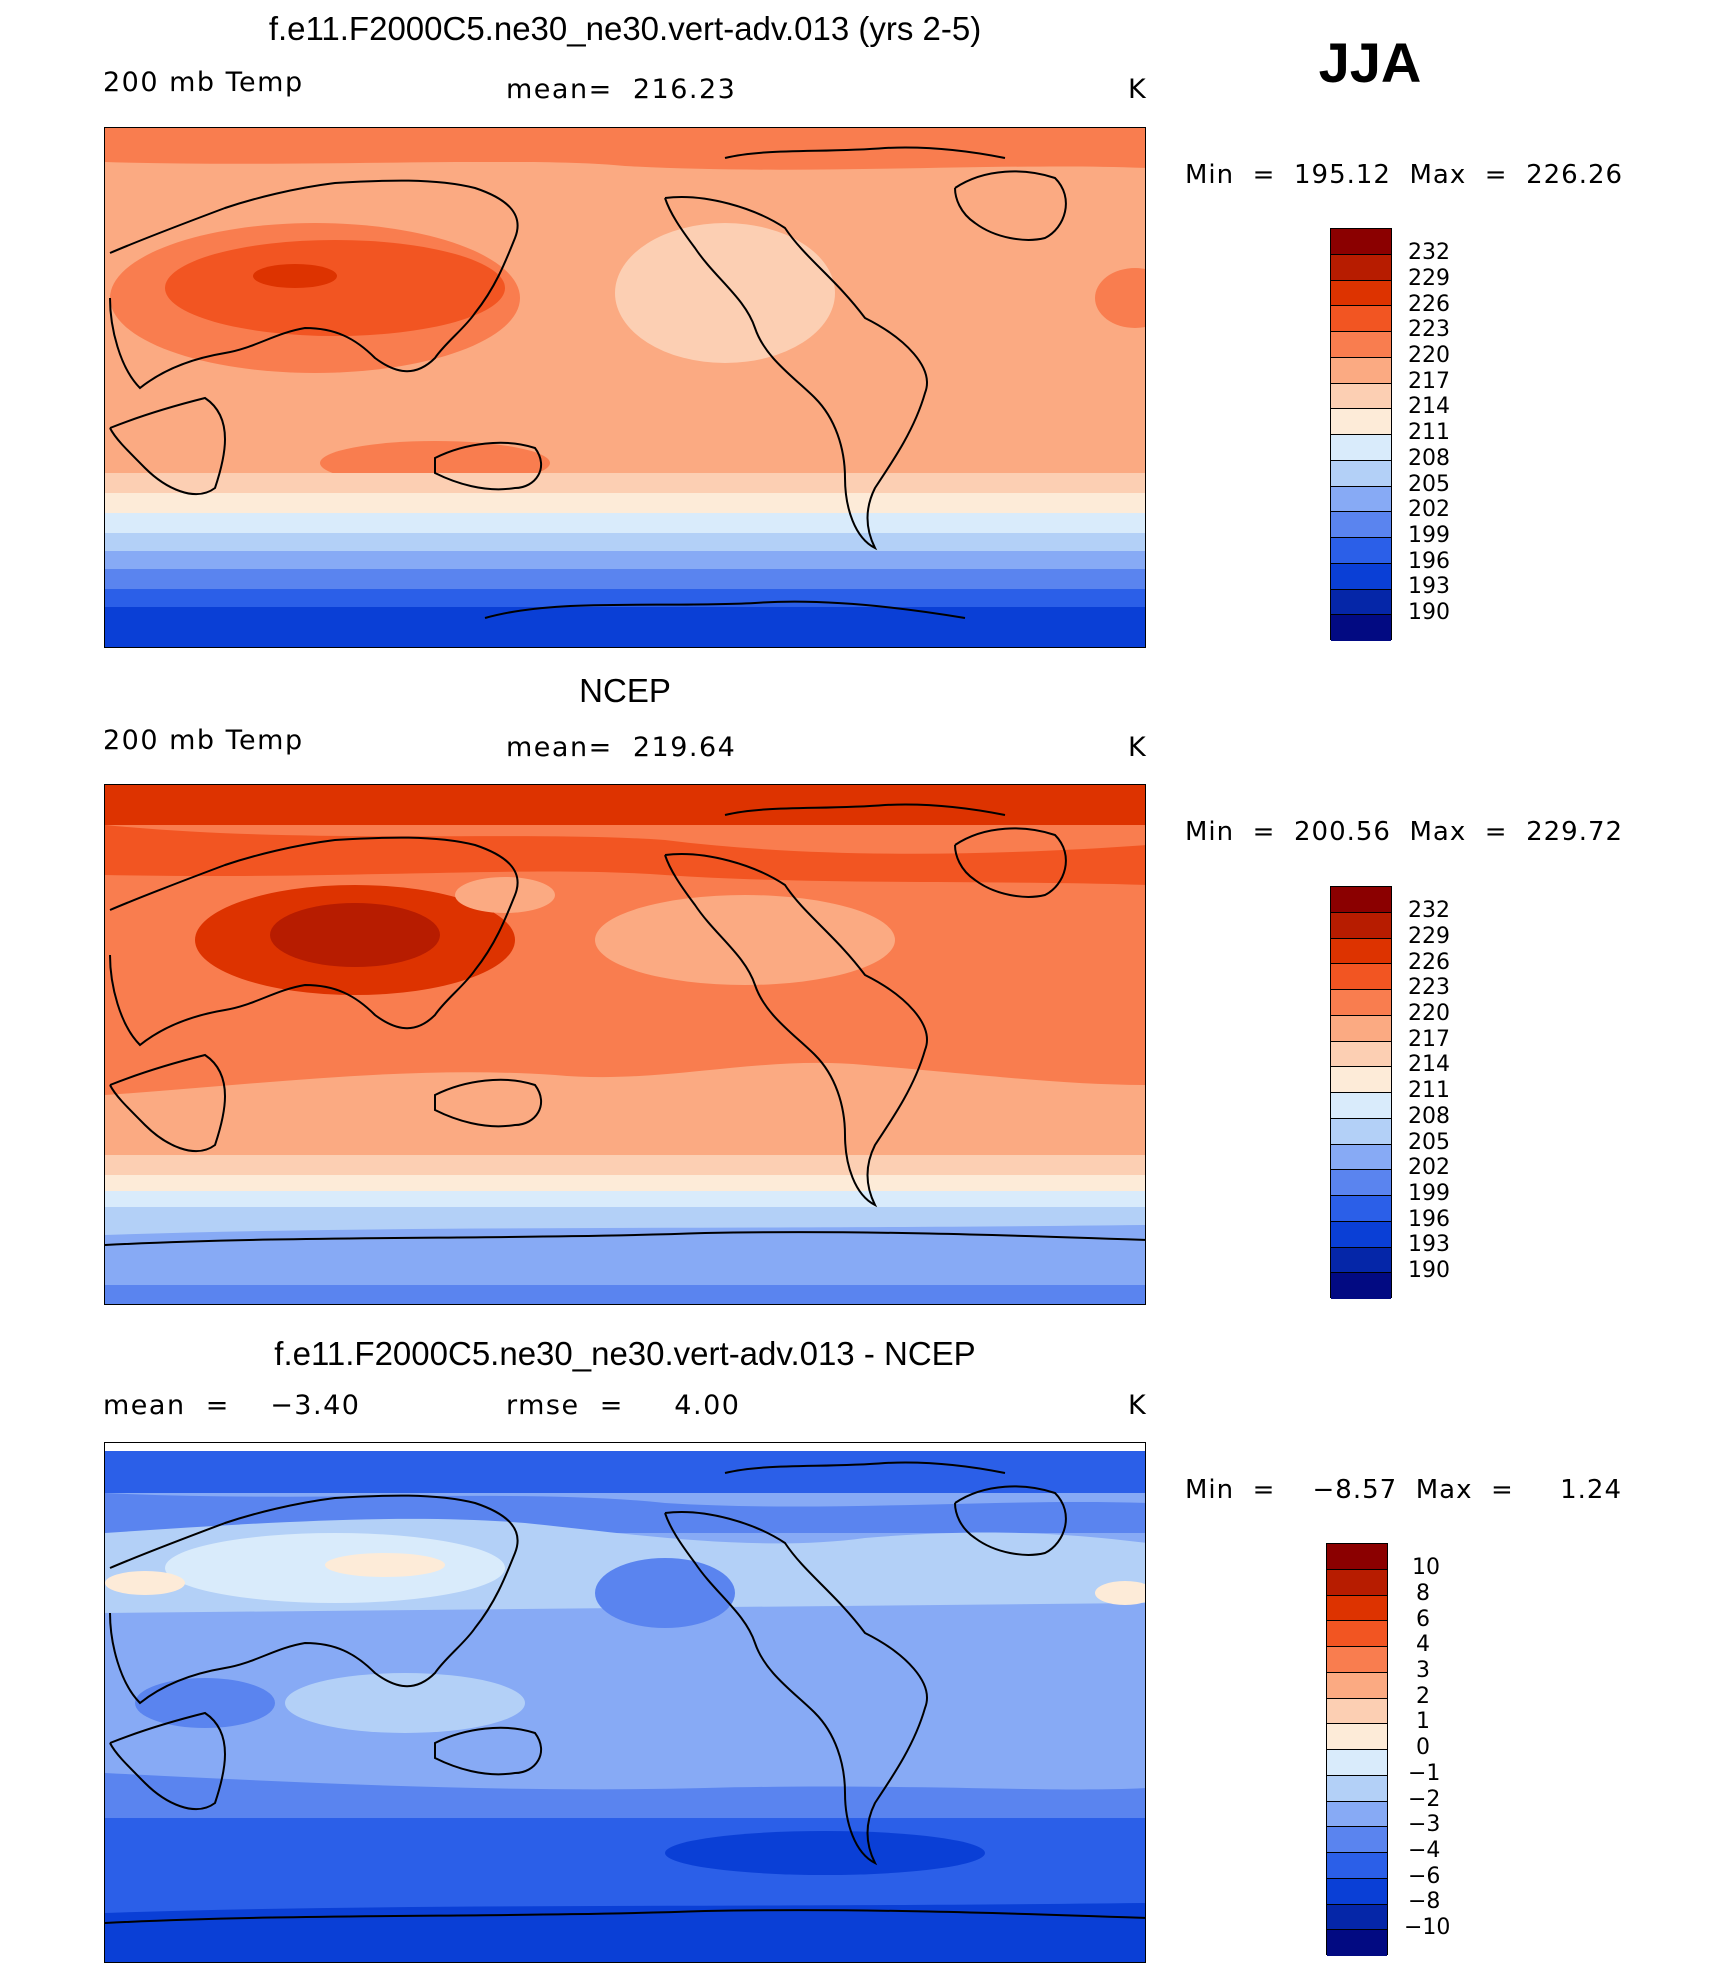 Image resolution: width=1710 pixels, height=1981 pixels. What do you see at coordinates (1424, 1773) in the screenshot?
I see `colorbar-label: −1` at bounding box center [1424, 1773].